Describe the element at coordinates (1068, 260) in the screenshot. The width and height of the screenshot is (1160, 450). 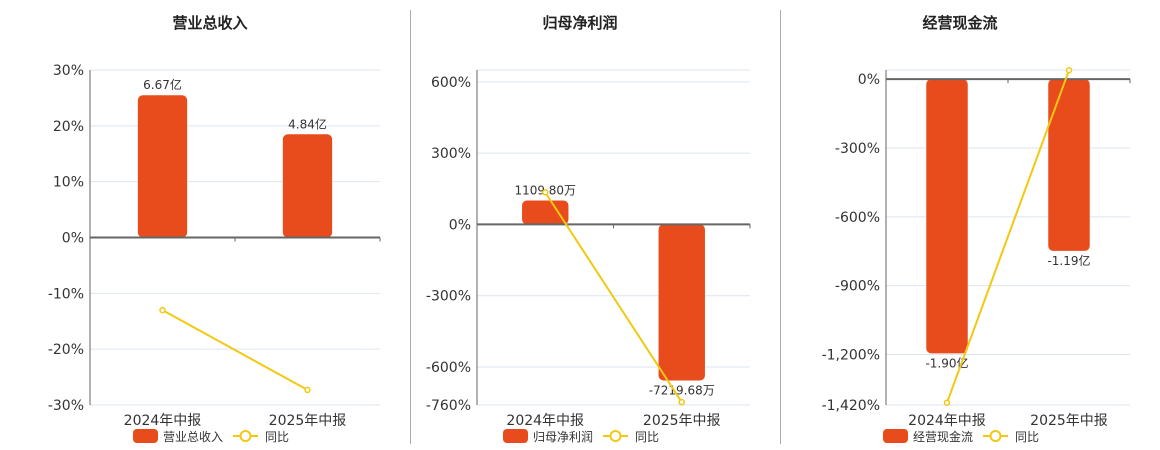
I see `bar-data-label: -1.19亿` at that location.